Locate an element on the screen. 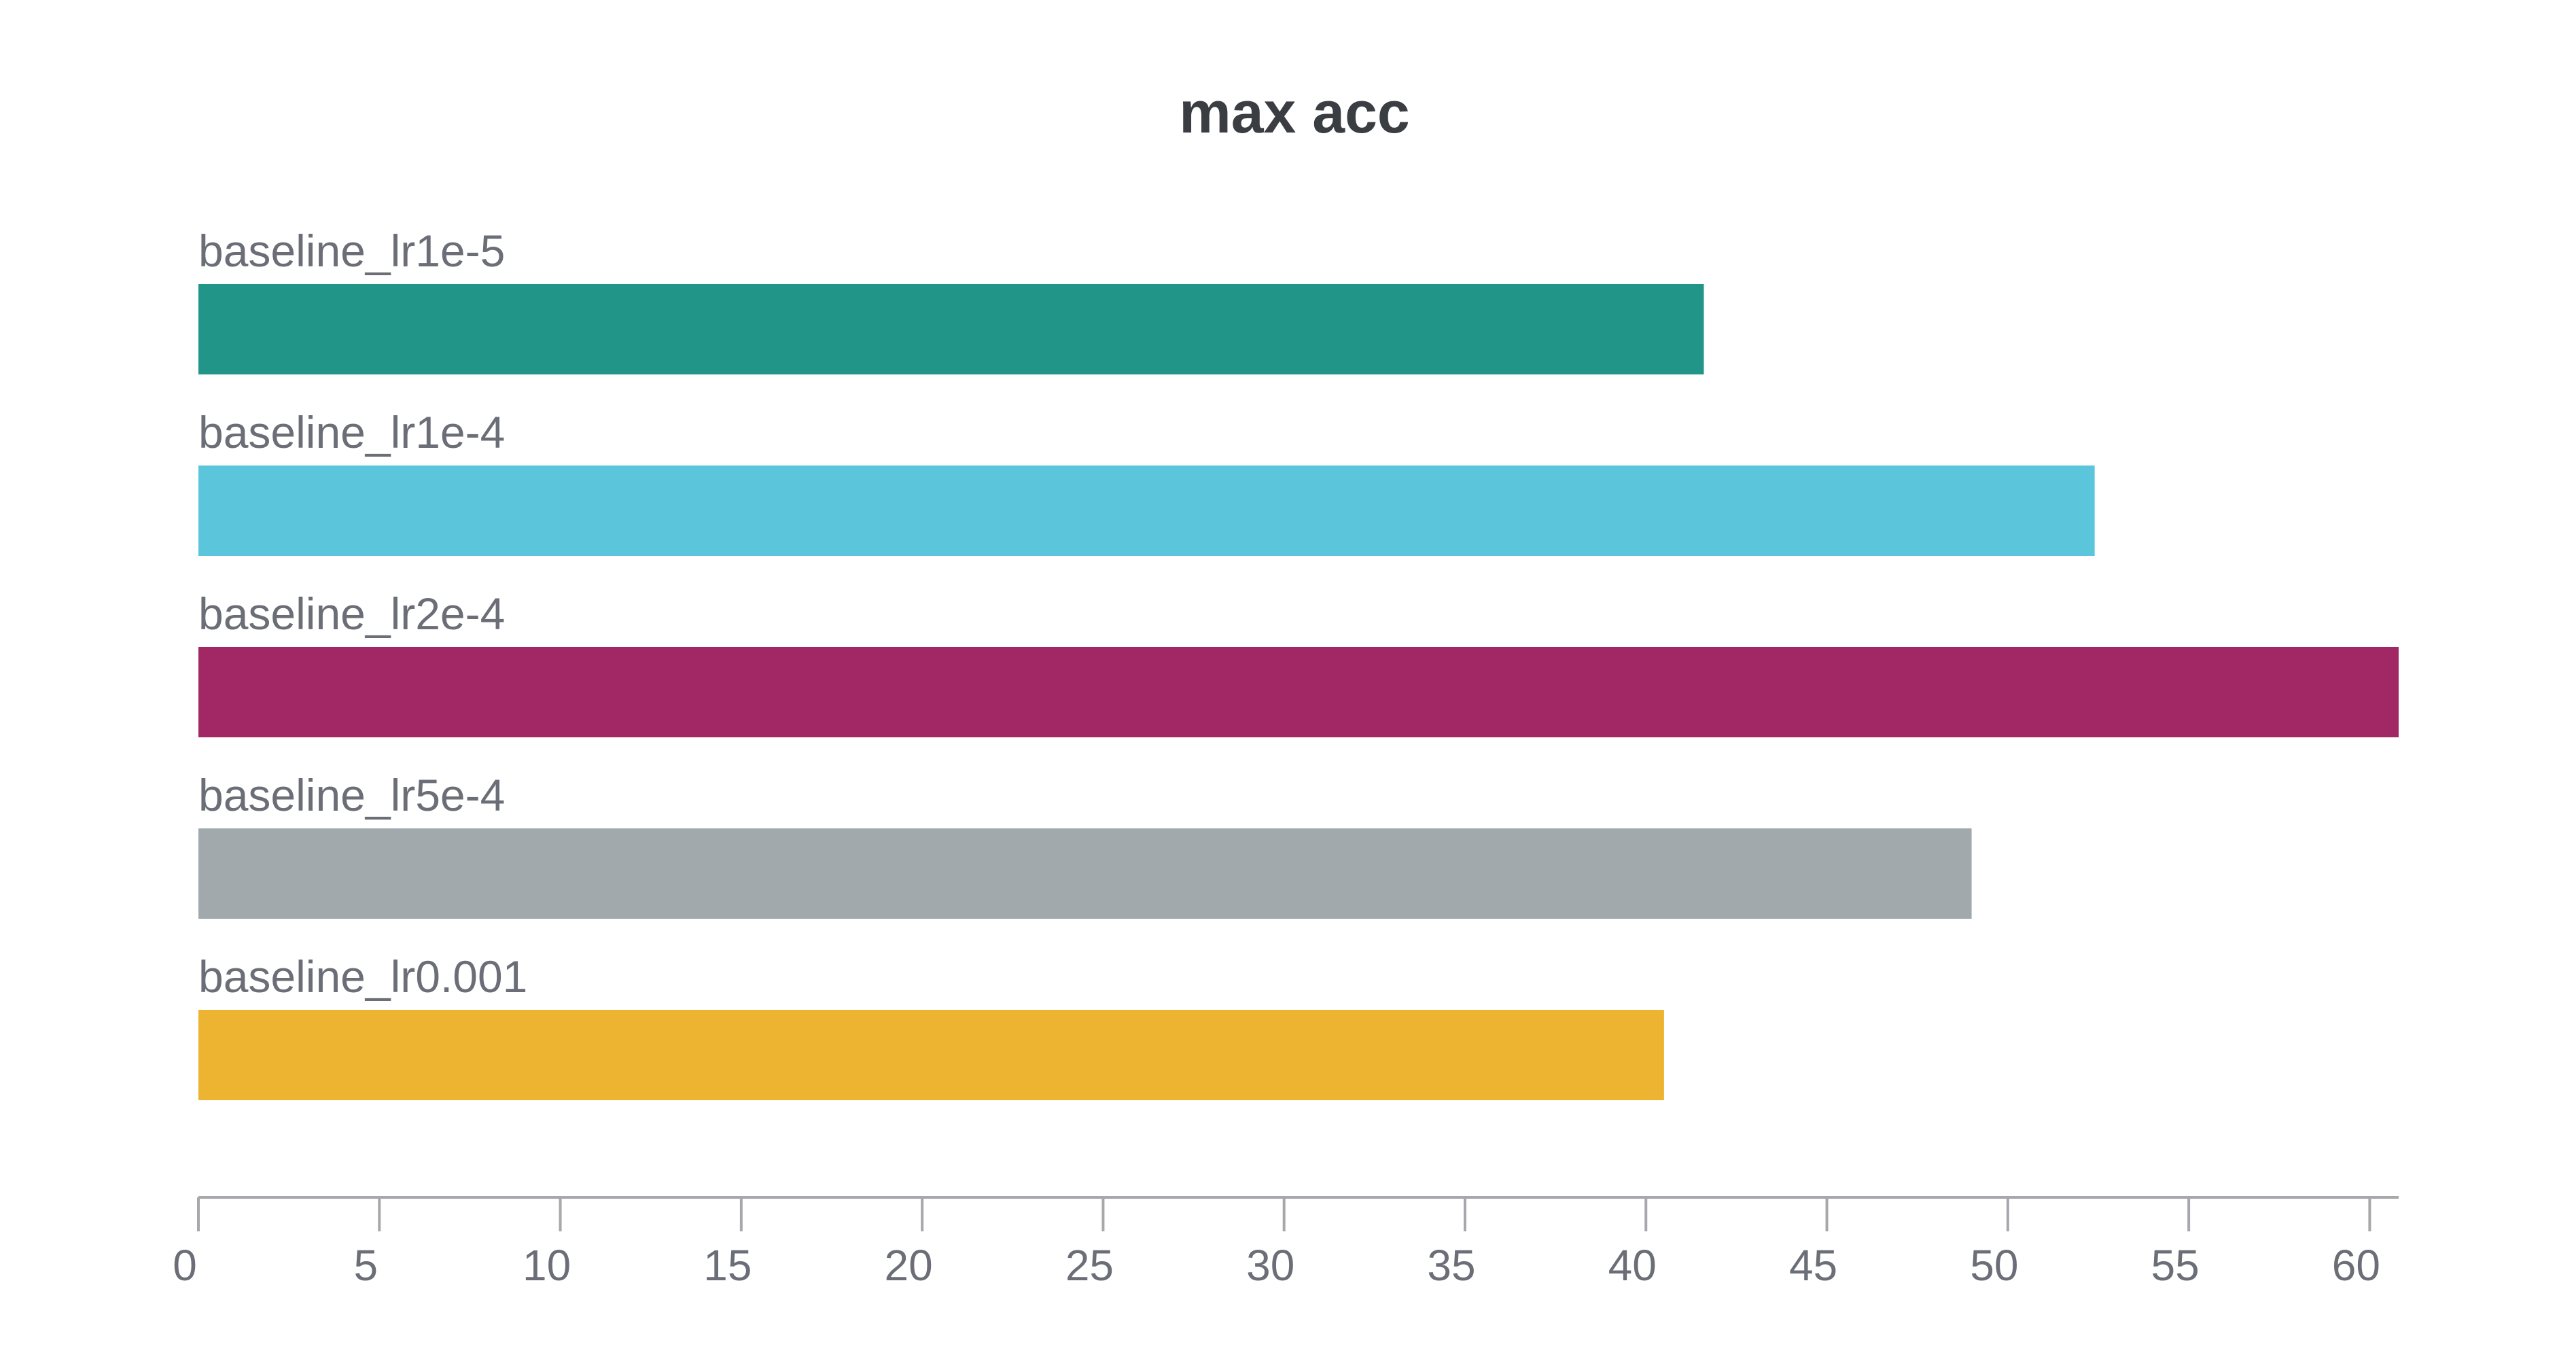  x-tick-label: 0 is located at coordinates (185, 1265).